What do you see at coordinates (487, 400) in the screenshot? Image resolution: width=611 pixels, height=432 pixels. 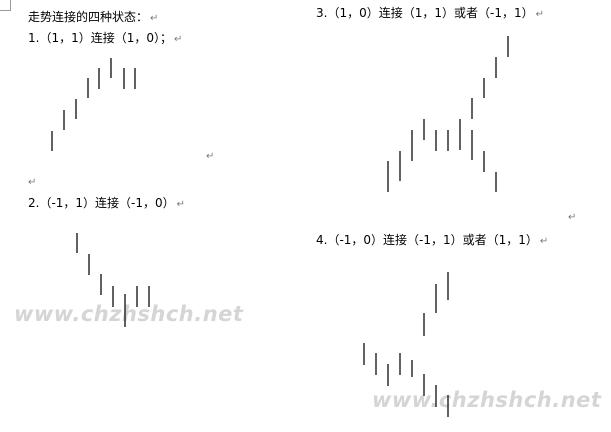 I see `watermark-right: www.chzhshch.net` at bounding box center [487, 400].